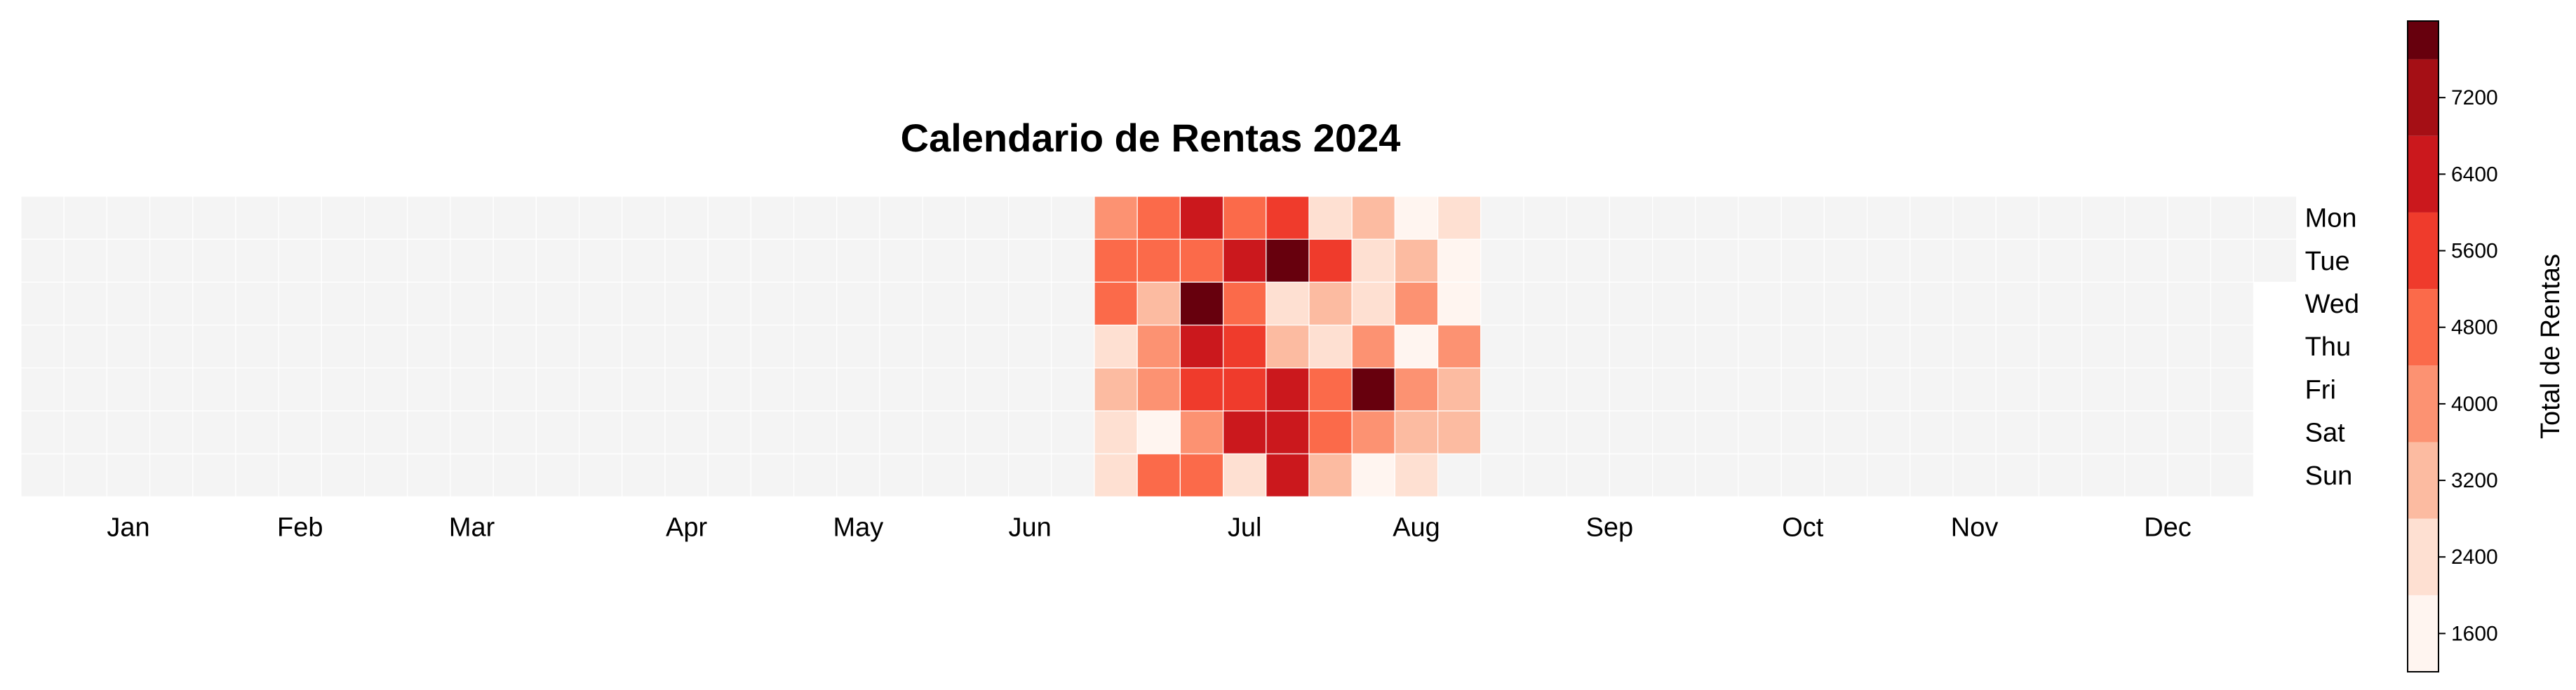 The height and width of the screenshot is (690, 2576). I want to click on colorbar-tick-label: 7200, so click(2474, 97).